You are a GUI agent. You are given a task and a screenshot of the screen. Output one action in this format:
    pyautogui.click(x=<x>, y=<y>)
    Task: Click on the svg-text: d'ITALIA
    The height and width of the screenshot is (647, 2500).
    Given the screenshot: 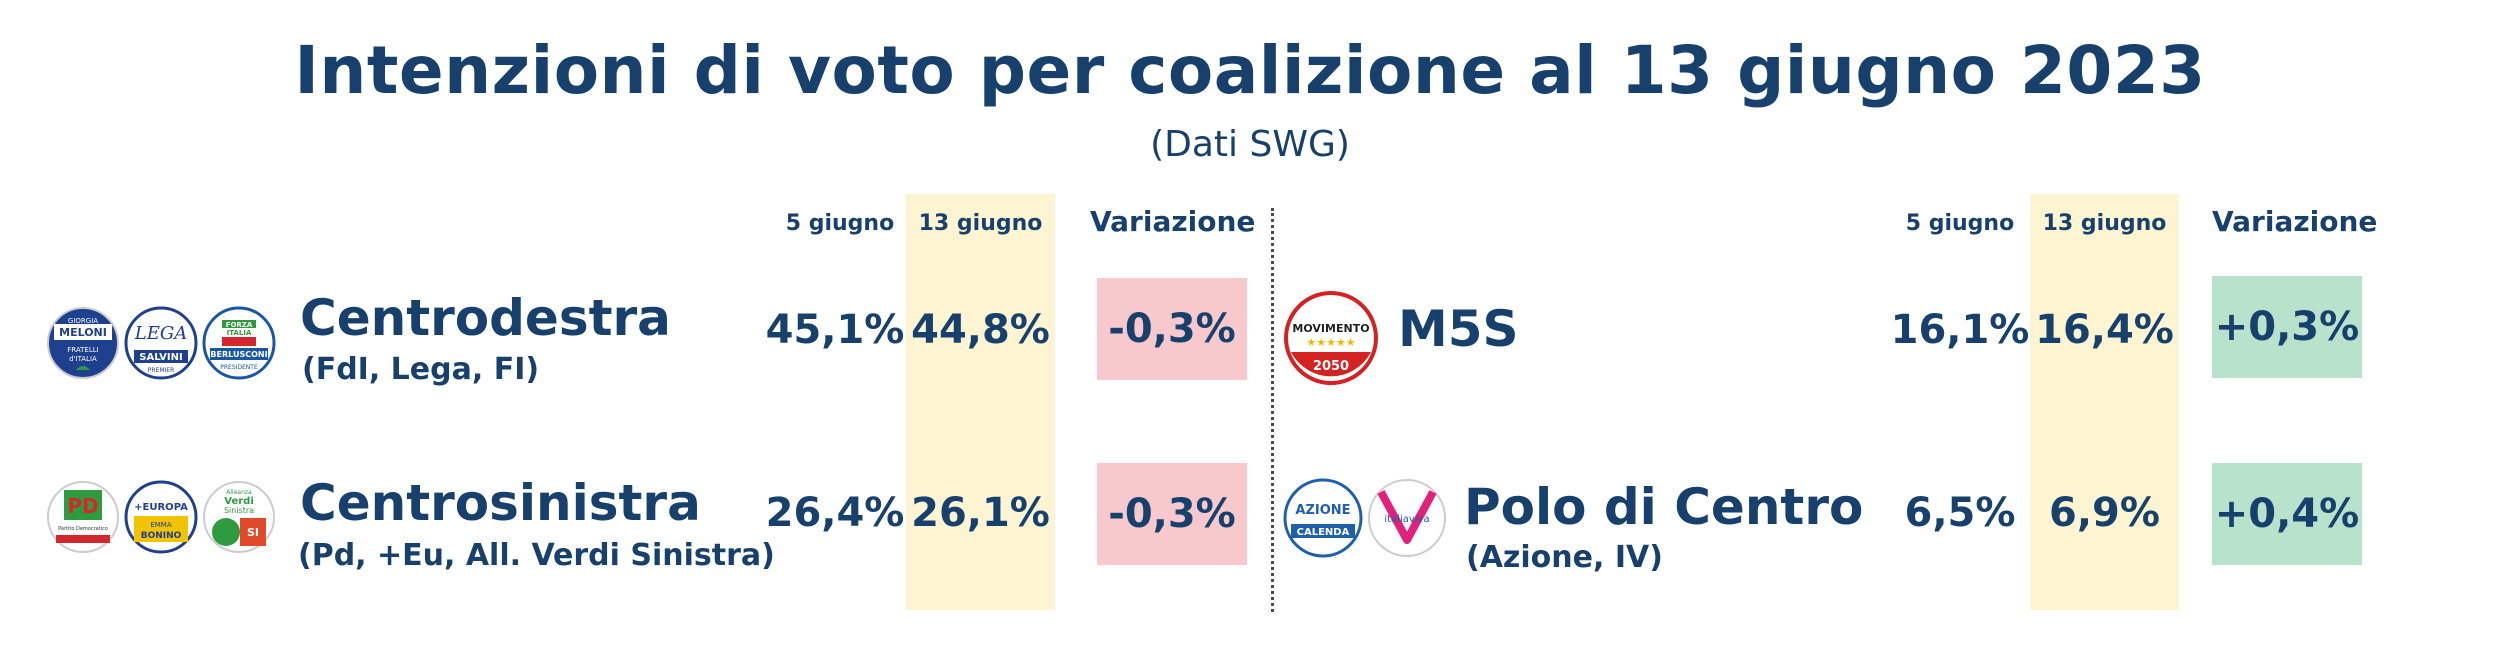 What is the action you would take?
    pyautogui.click(x=83, y=359)
    